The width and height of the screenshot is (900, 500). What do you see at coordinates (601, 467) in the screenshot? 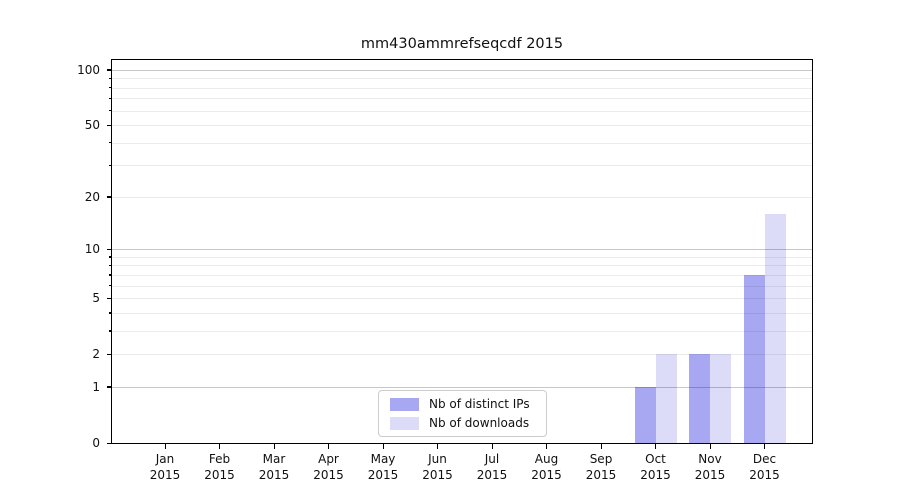
I see `x-tick-label-sep-2015: Sep 2015` at bounding box center [601, 467].